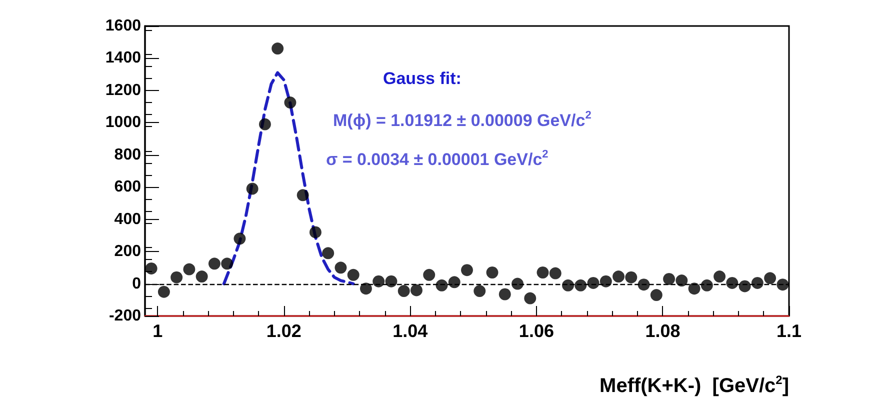 Image resolution: width=884 pixels, height=418 pixels. I want to click on y-tick-label: 800, so click(128, 155).